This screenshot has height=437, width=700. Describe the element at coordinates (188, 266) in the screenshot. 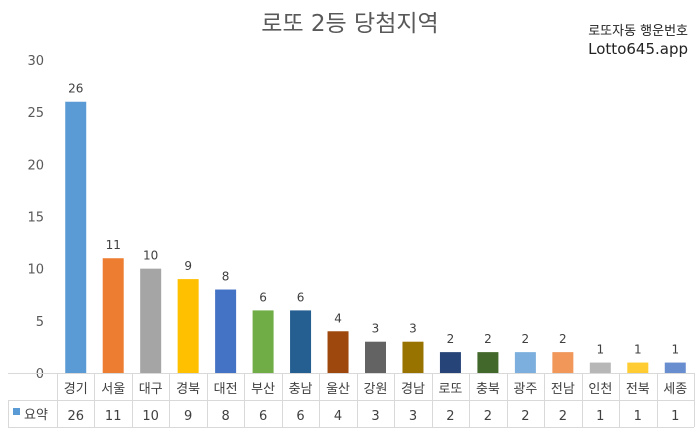

I see `data-label: 9` at that location.